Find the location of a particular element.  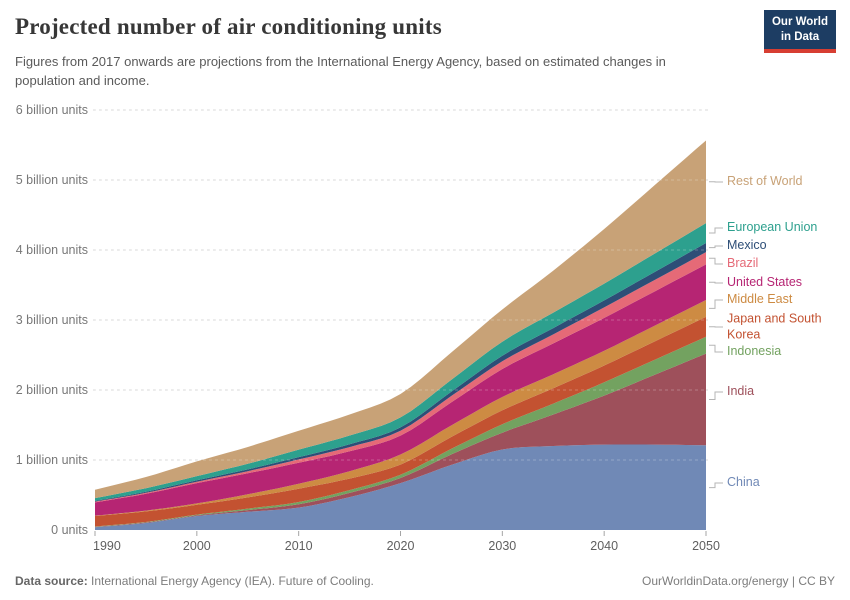

y-tick-label-0: 0 units is located at coordinates (69, 530).